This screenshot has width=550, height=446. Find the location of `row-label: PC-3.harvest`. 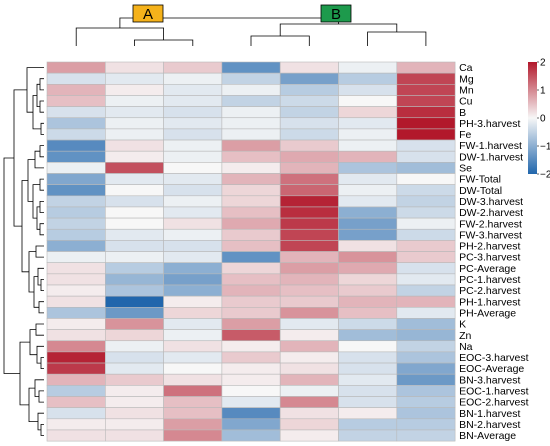

row-label: PC-3.harvest is located at coordinates (489, 258).